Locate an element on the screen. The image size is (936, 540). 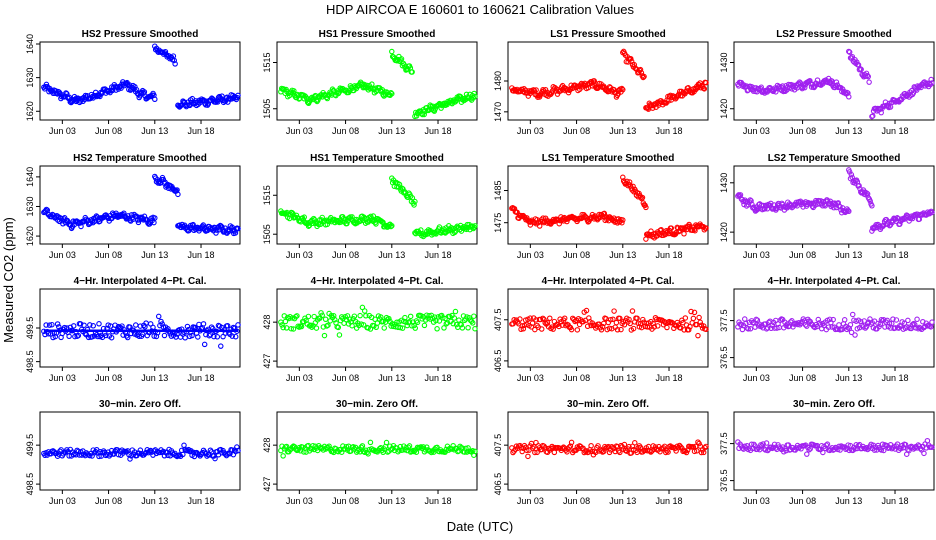
y-tick-label: 376.5 is located at coordinates (724, 480).